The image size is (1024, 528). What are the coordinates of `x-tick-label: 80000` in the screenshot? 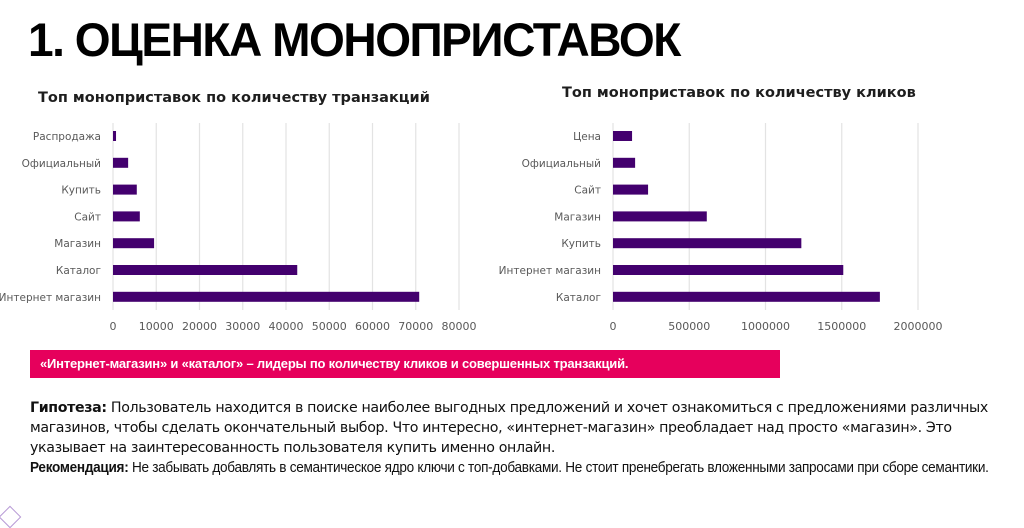 It's located at (459, 326).